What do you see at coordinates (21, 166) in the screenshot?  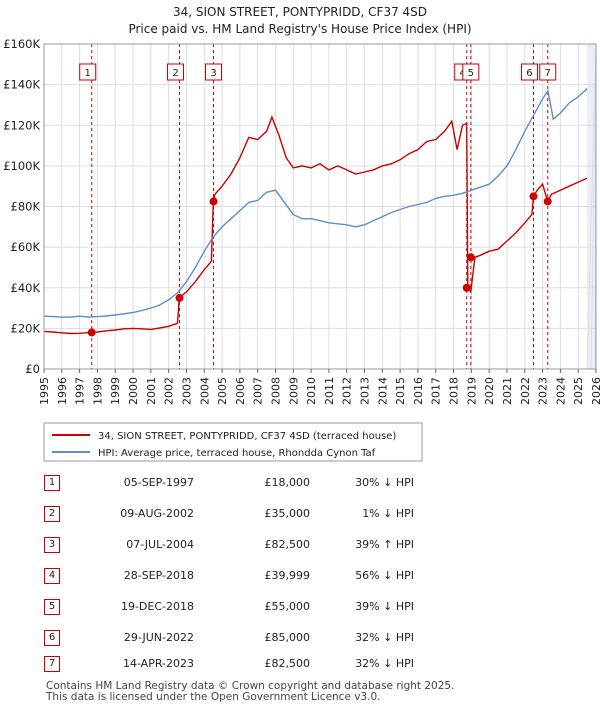 I see `y-tick-label: £100K` at bounding box center [21, 166].